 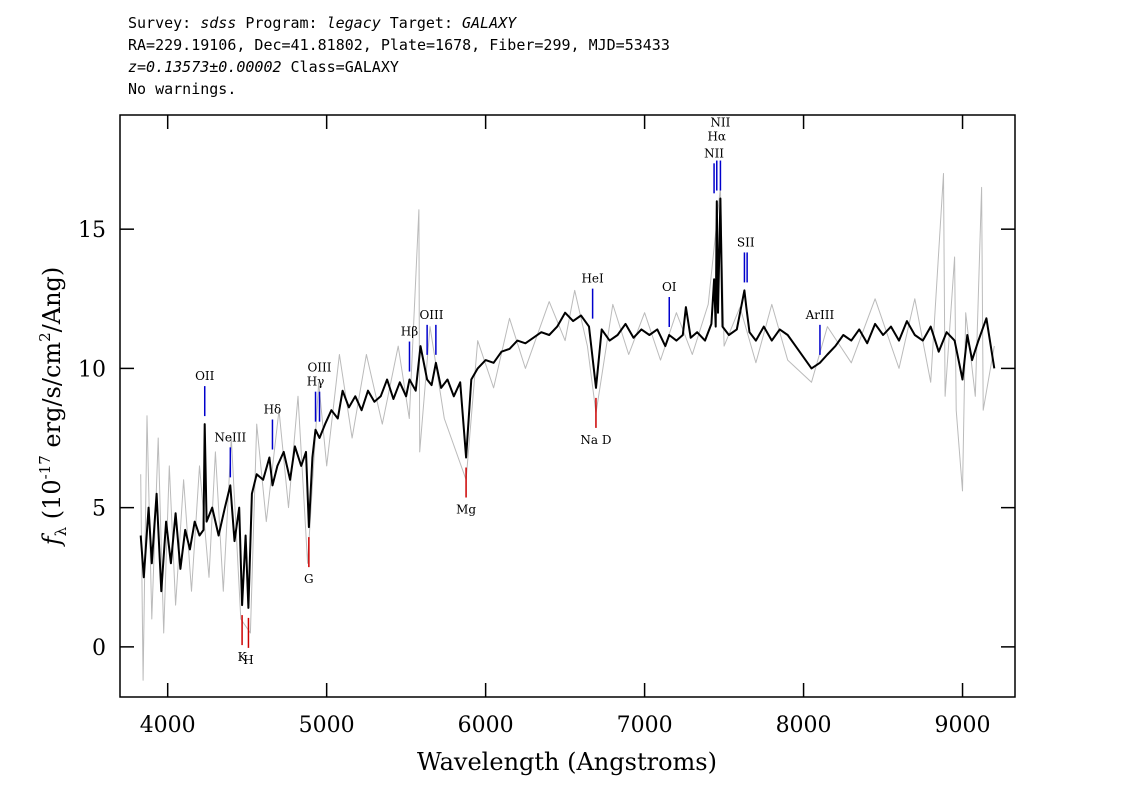 I want to click on x-axis-label: Wavelength (Angstroms), so click(x=567, y=762).